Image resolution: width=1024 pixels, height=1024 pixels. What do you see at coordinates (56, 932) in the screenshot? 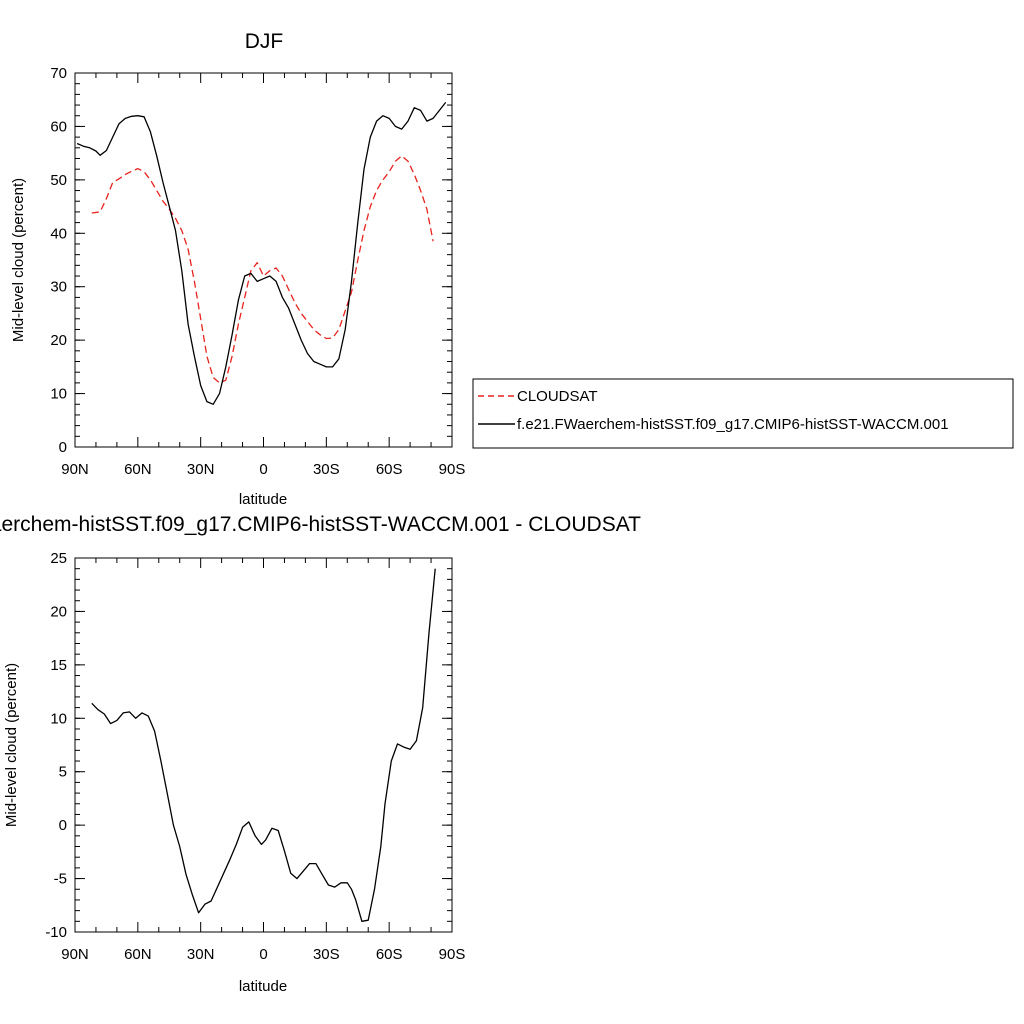
I see `panel-2-ytick-label: -10` at bounding box center [56, 932].